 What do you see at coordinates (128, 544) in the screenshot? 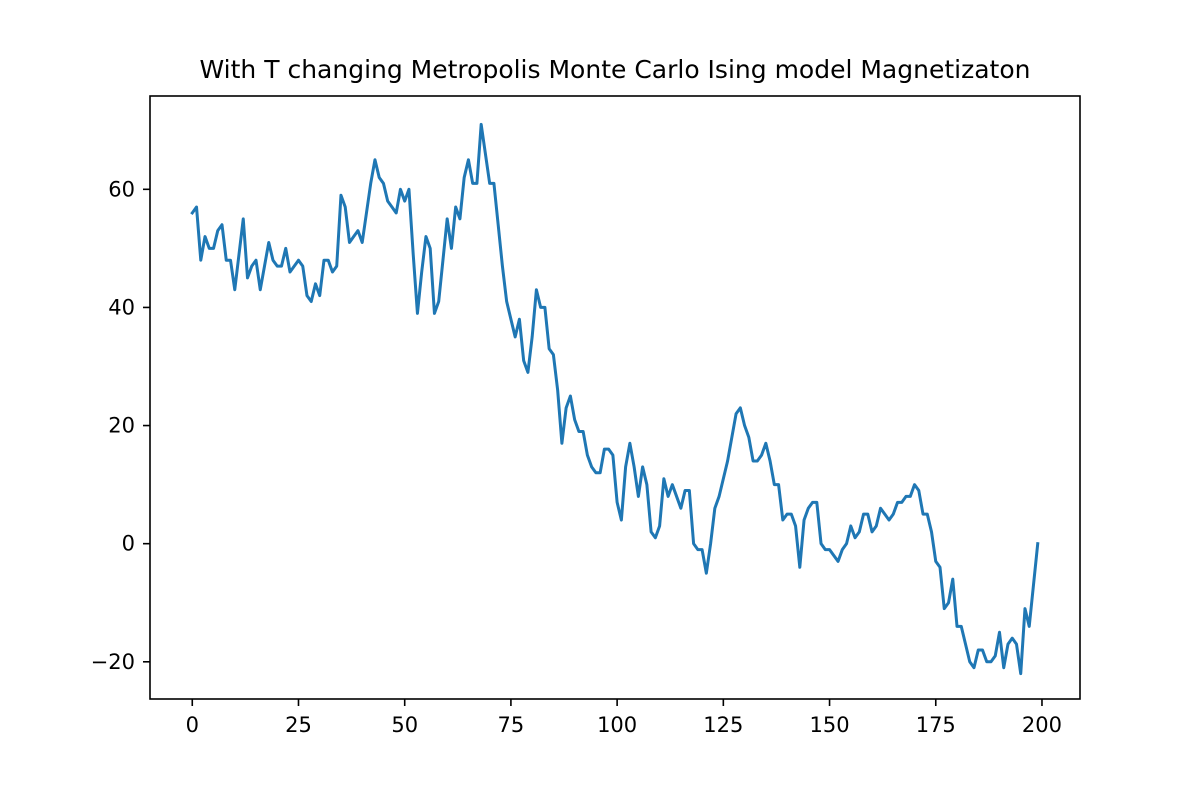
I see `y-tick-label: 0` at bounding box center [128, 544].